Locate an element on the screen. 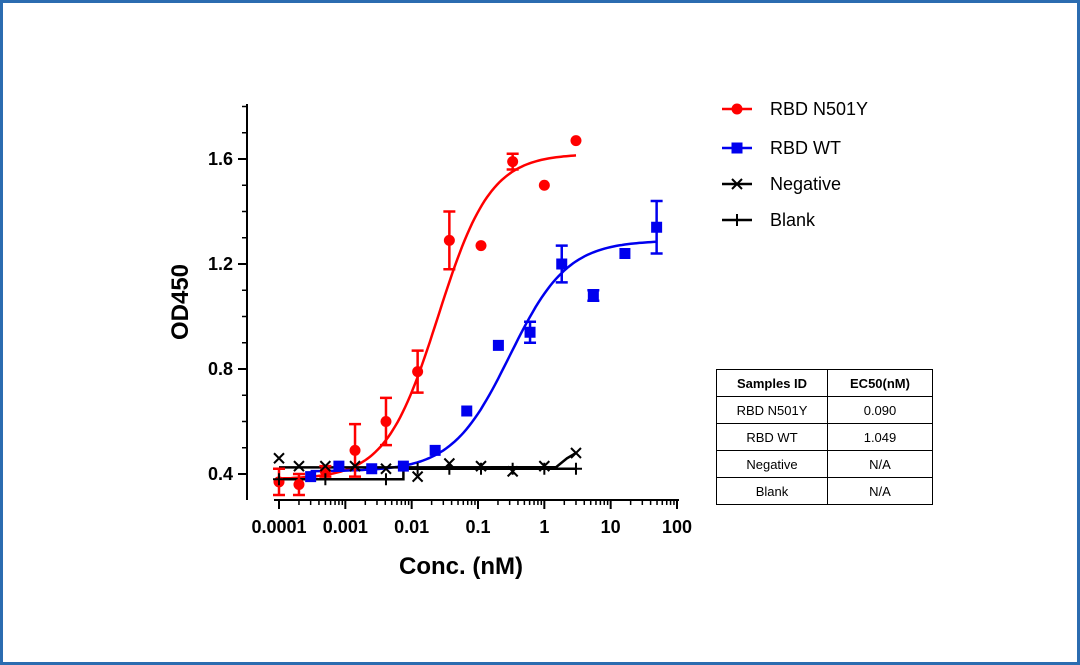 This screenshot has width=1080, height=665. legend: RBD N501Y RBD WT Negative Blank is located at coordinates (795, 164).